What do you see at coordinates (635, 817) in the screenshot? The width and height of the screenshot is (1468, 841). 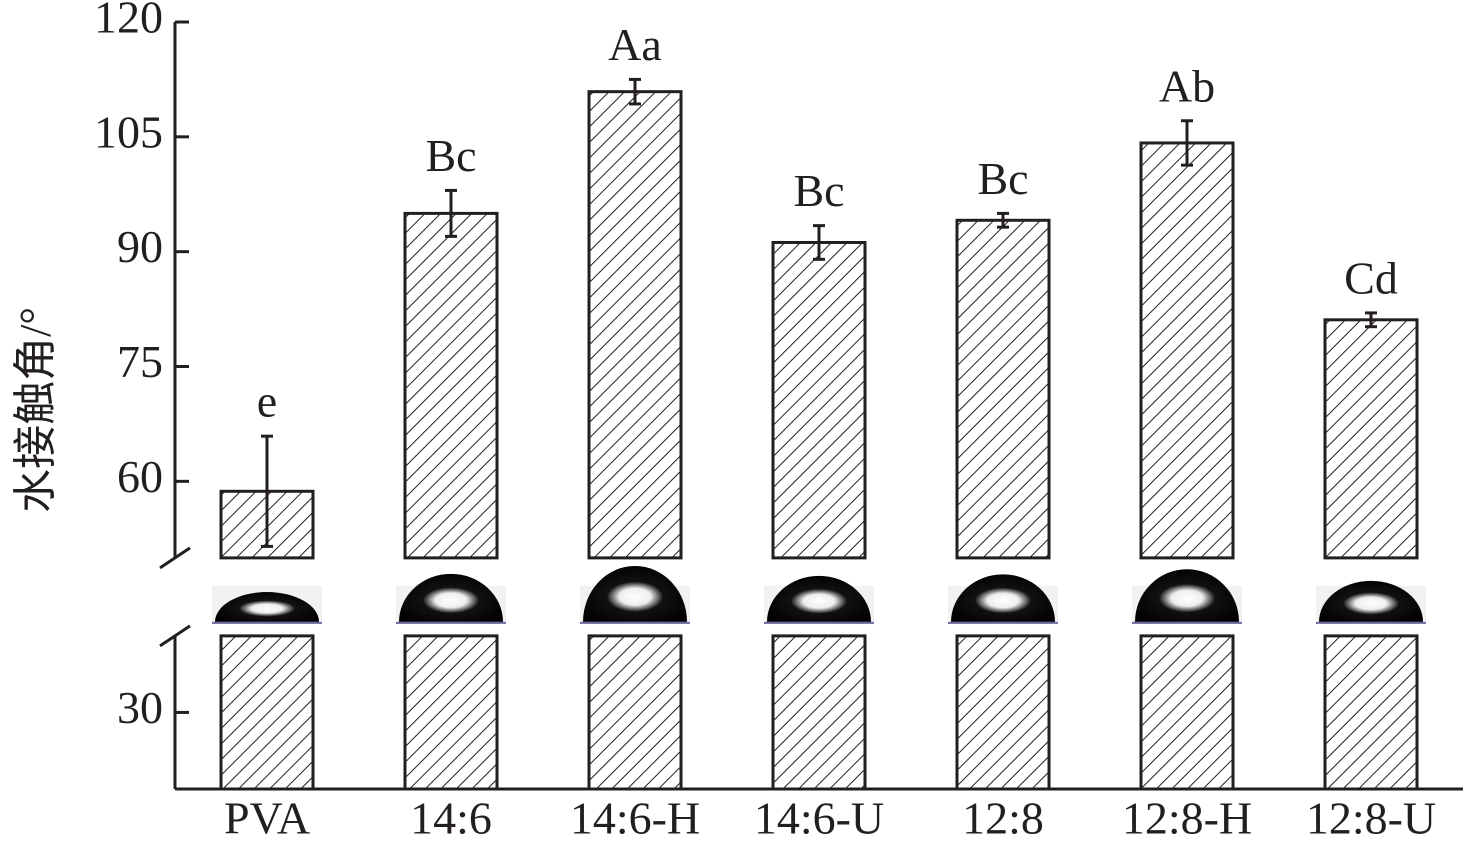 I see `x-tick-label: 14:6-H` at bounding box center [635, 817].